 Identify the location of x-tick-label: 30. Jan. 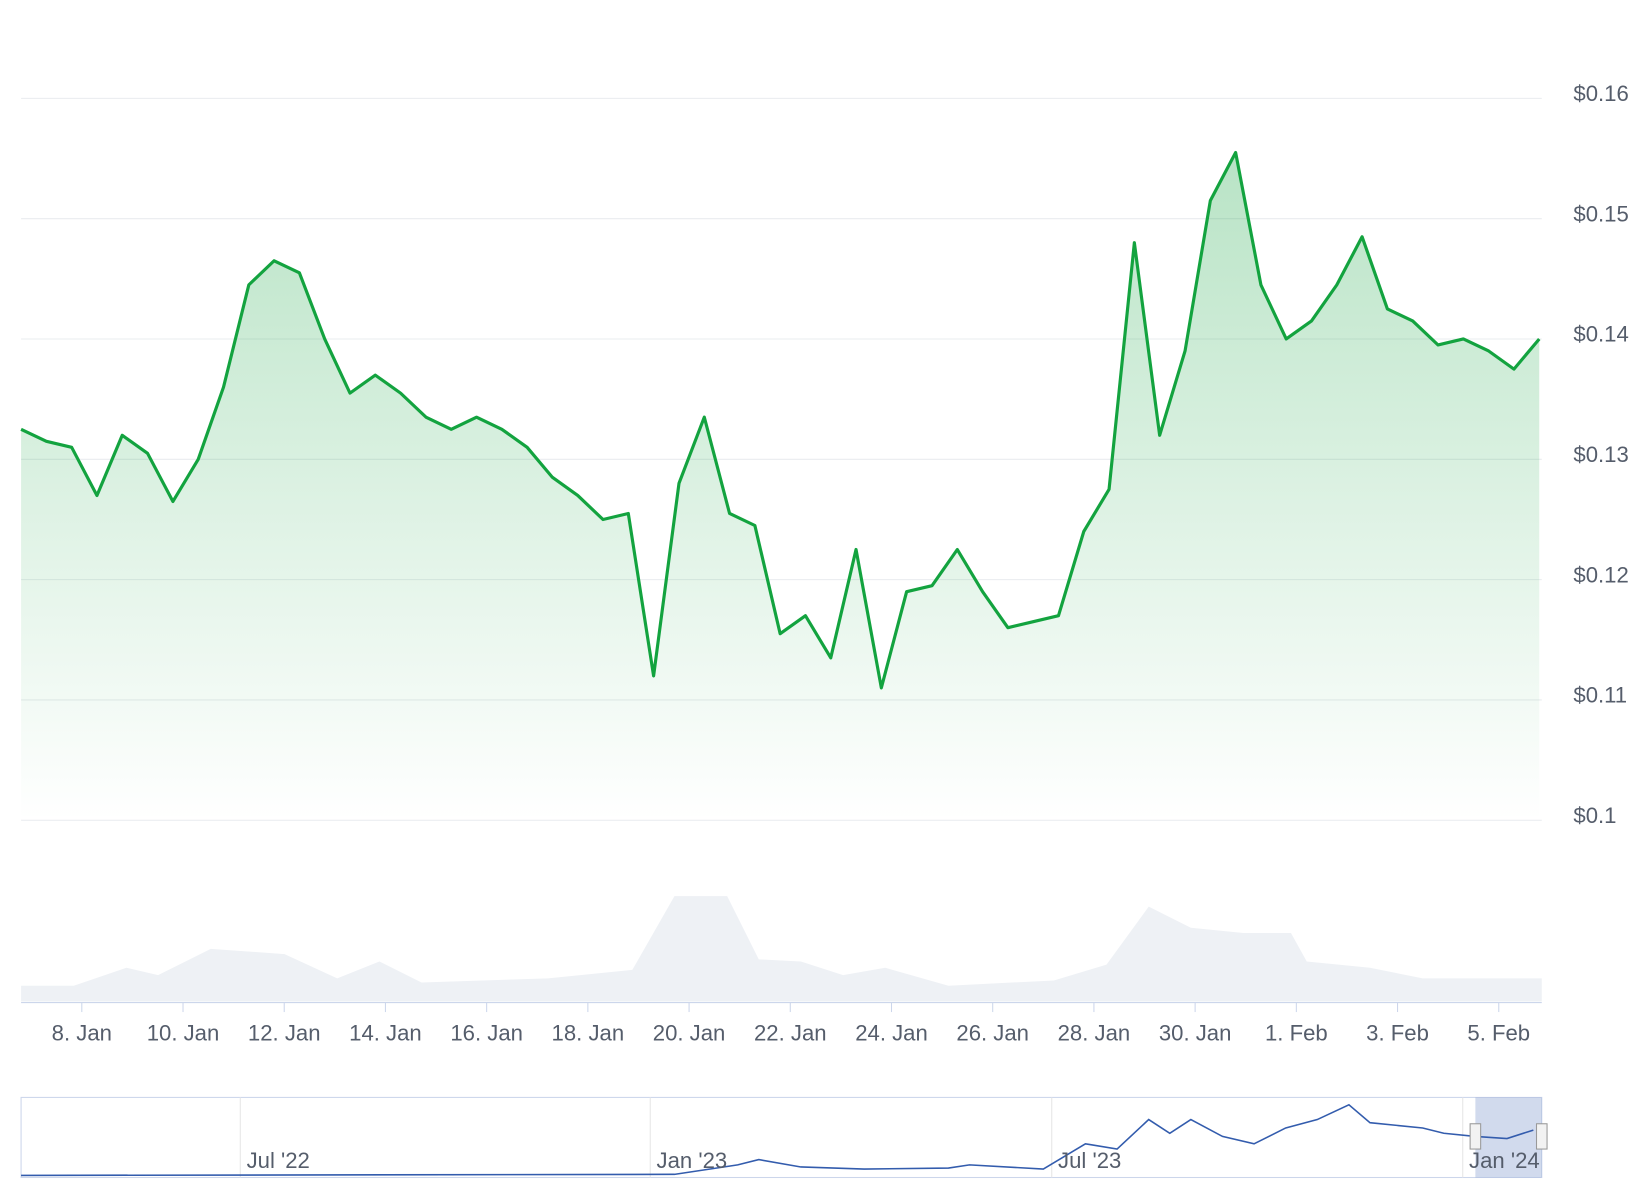
(1195, 1033).